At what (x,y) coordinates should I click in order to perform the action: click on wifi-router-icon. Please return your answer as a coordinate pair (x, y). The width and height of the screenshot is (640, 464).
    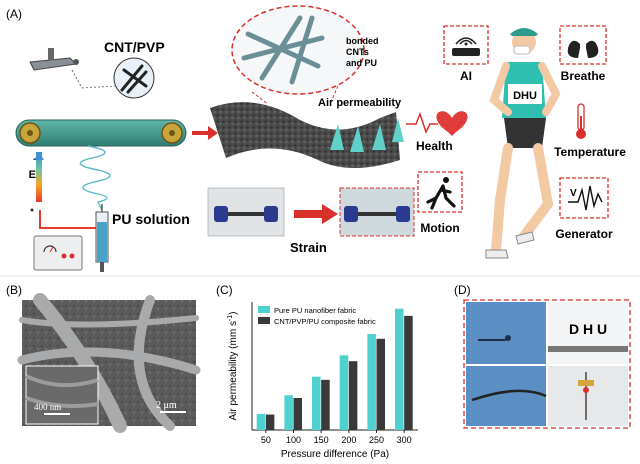
    Looking at the image, I should click on (466, 46).